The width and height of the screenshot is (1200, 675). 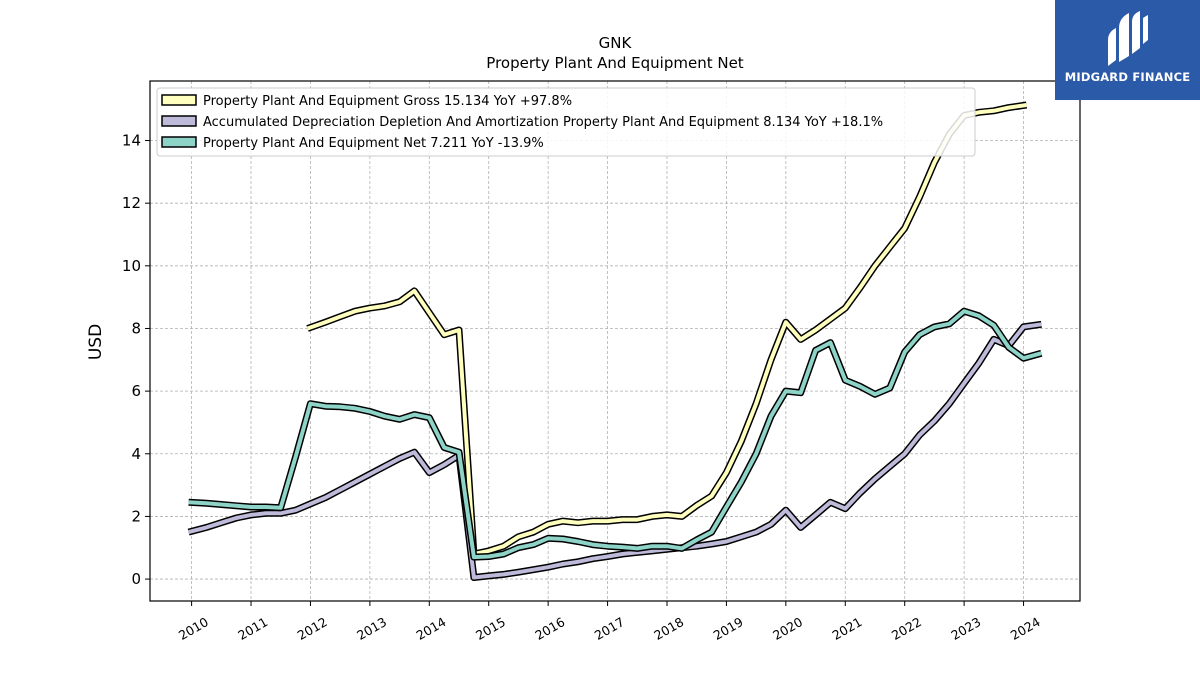 What do you see at coordinates (131, 266) in the screenshot?
I see `y-tick-label: 10` at bounding box center [131, 266].